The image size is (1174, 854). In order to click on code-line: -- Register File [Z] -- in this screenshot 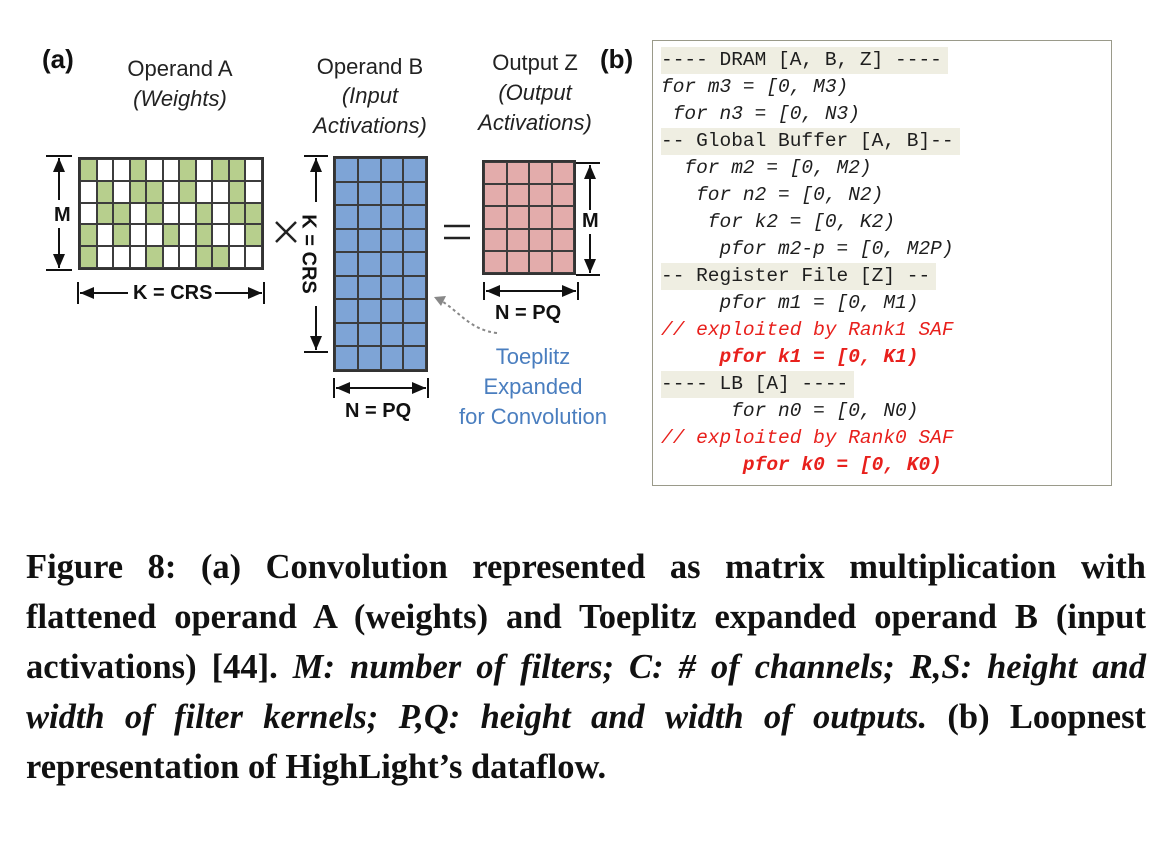, I will do `click(799, 276)`.